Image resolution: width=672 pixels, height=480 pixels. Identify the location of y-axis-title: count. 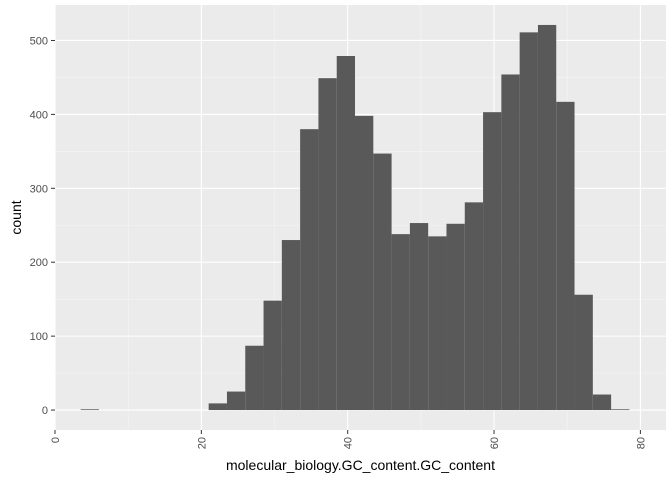
(16, 217).